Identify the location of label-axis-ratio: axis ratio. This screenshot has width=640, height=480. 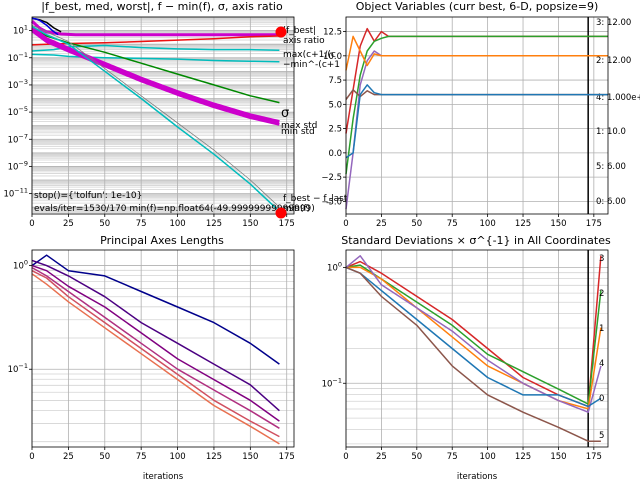
(304, 41).